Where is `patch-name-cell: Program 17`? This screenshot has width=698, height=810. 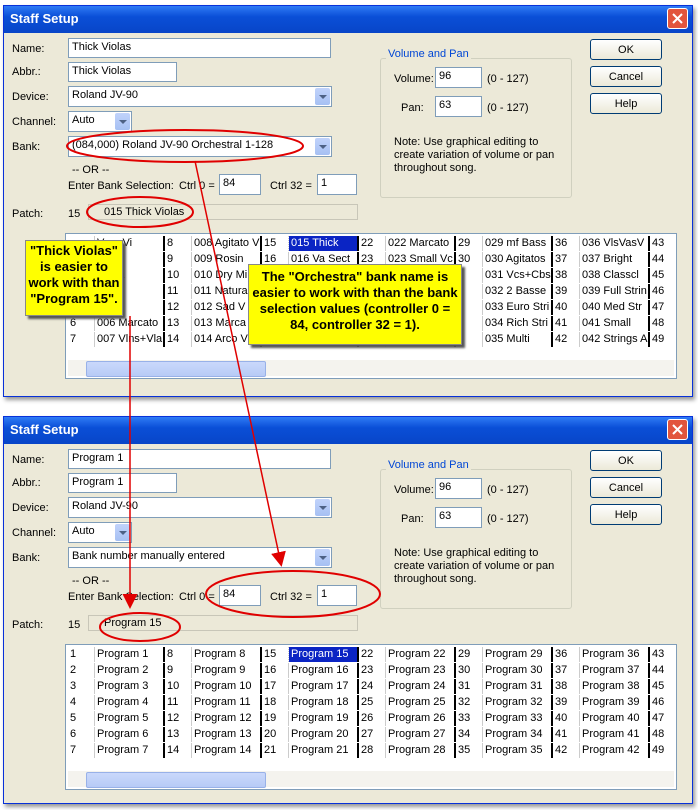 patch-name-cell: Program 17 is located at coordinates (324, 686).